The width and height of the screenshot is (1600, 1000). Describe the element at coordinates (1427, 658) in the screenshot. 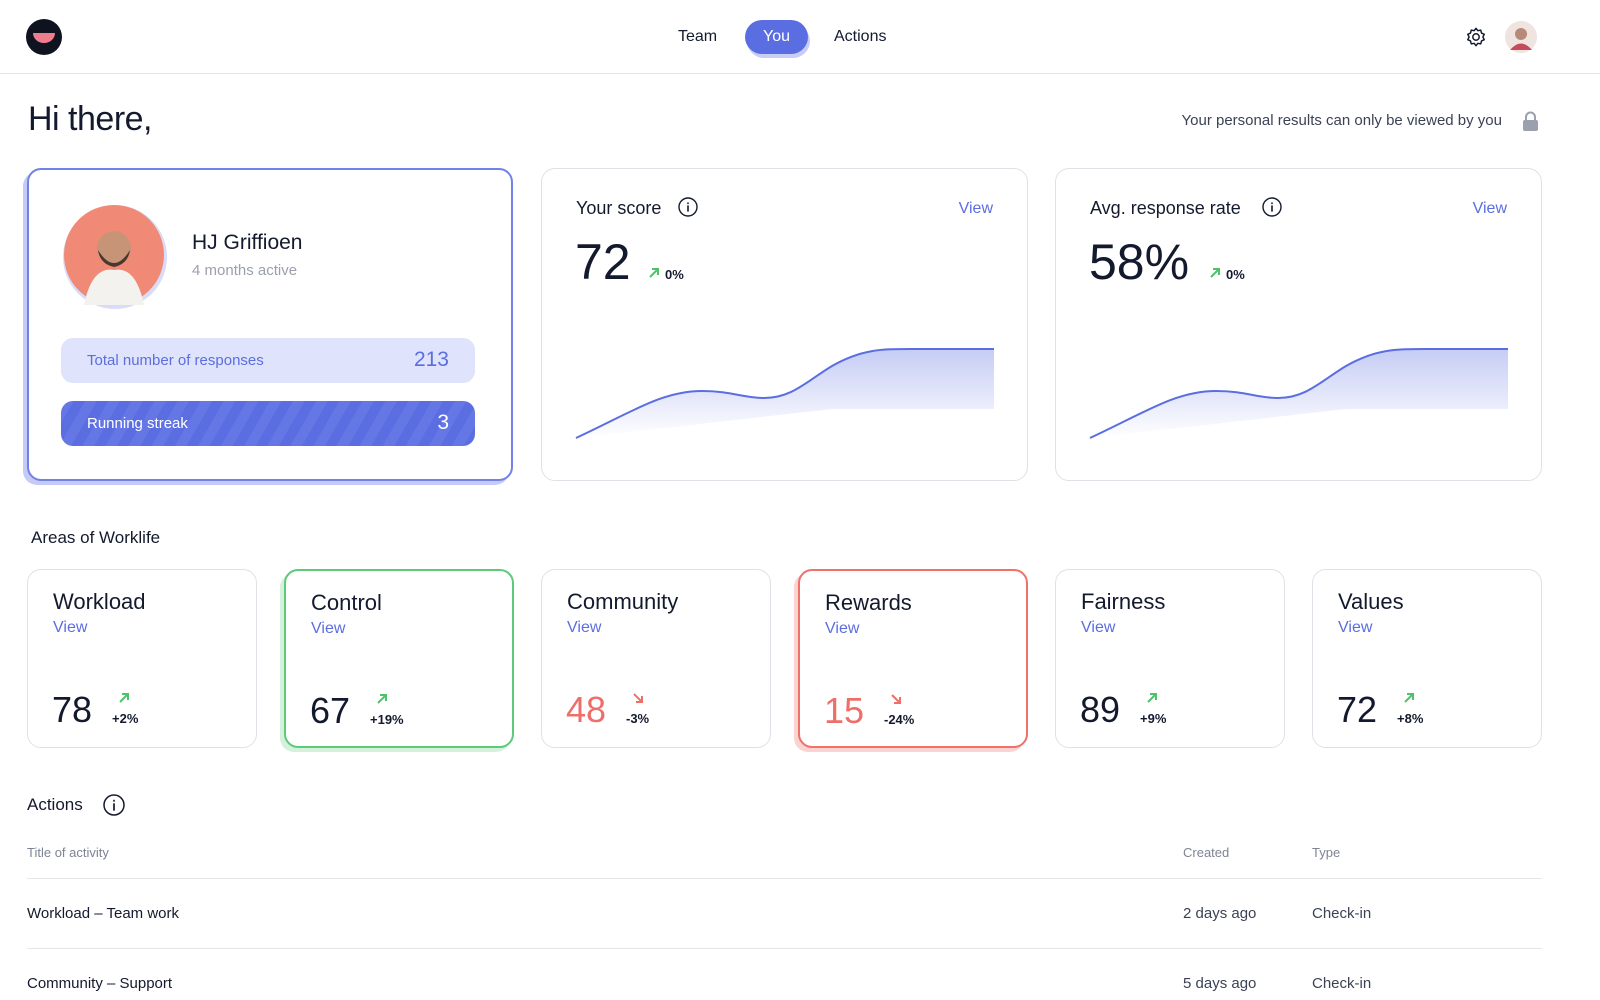

I see `area-card: Values View 72 +8%` at that location.